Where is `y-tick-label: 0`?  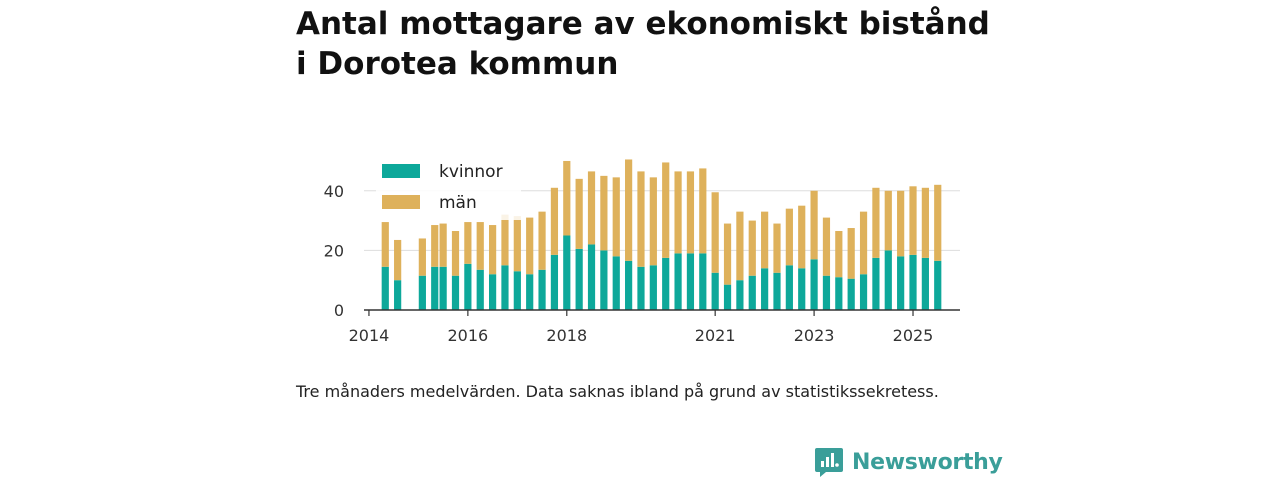
y-tick-label: 0 is located at coordinates (339, 310).